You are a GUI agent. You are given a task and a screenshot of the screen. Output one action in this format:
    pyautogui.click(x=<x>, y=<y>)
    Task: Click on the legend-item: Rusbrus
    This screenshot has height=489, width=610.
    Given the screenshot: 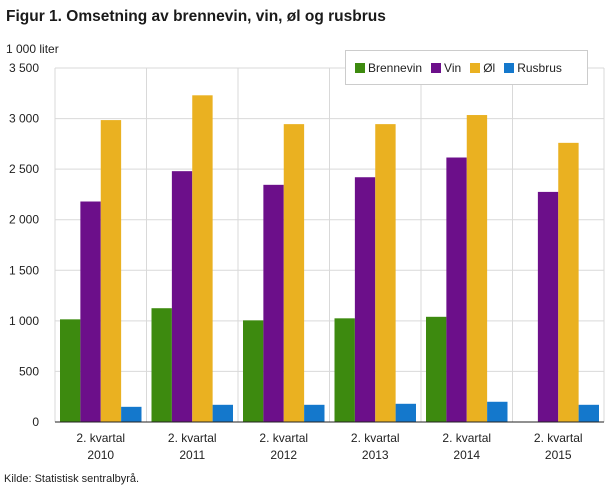 What is the action you would take?
    pyautogui.click(x=533, y=68)
    